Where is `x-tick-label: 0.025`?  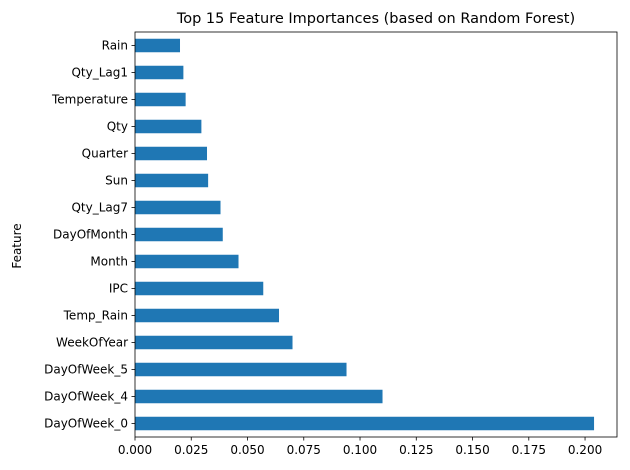
x-tick-label: 0.025 is located at coordinates (191, 450).